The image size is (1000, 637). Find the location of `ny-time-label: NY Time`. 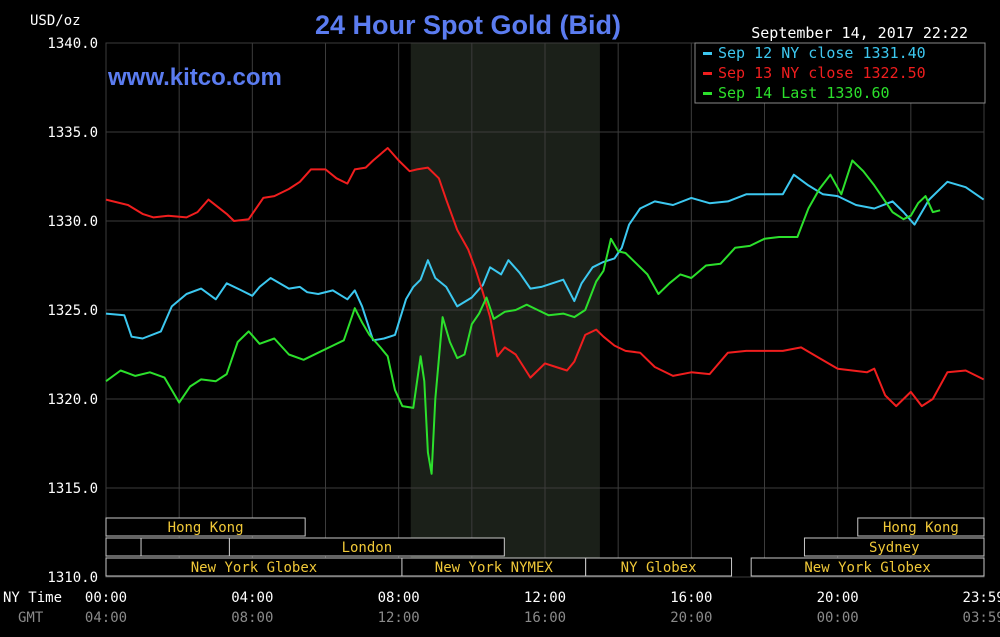

ny-time-label: NY Time is located at coordinates (32, 598).